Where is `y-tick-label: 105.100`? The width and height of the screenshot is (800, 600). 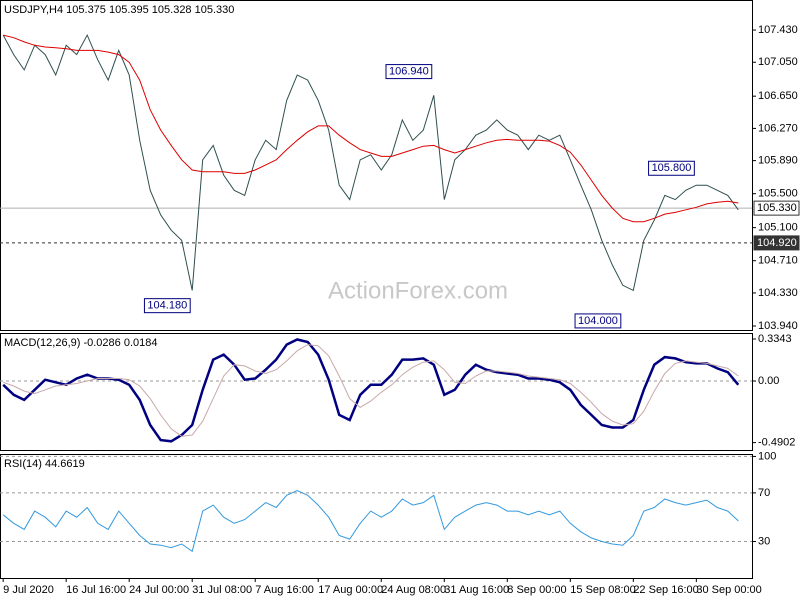 y-tick-label: 105.100 is located at coordinates (778, 228).